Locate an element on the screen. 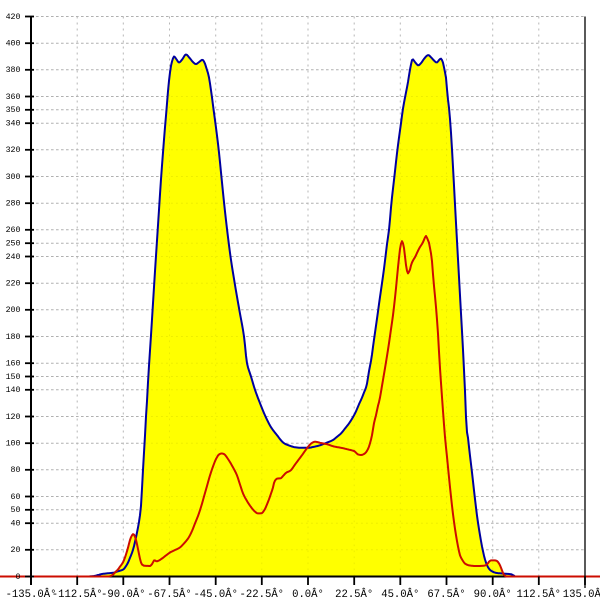  svg-text: 400 is located at coordinates (13, 44).